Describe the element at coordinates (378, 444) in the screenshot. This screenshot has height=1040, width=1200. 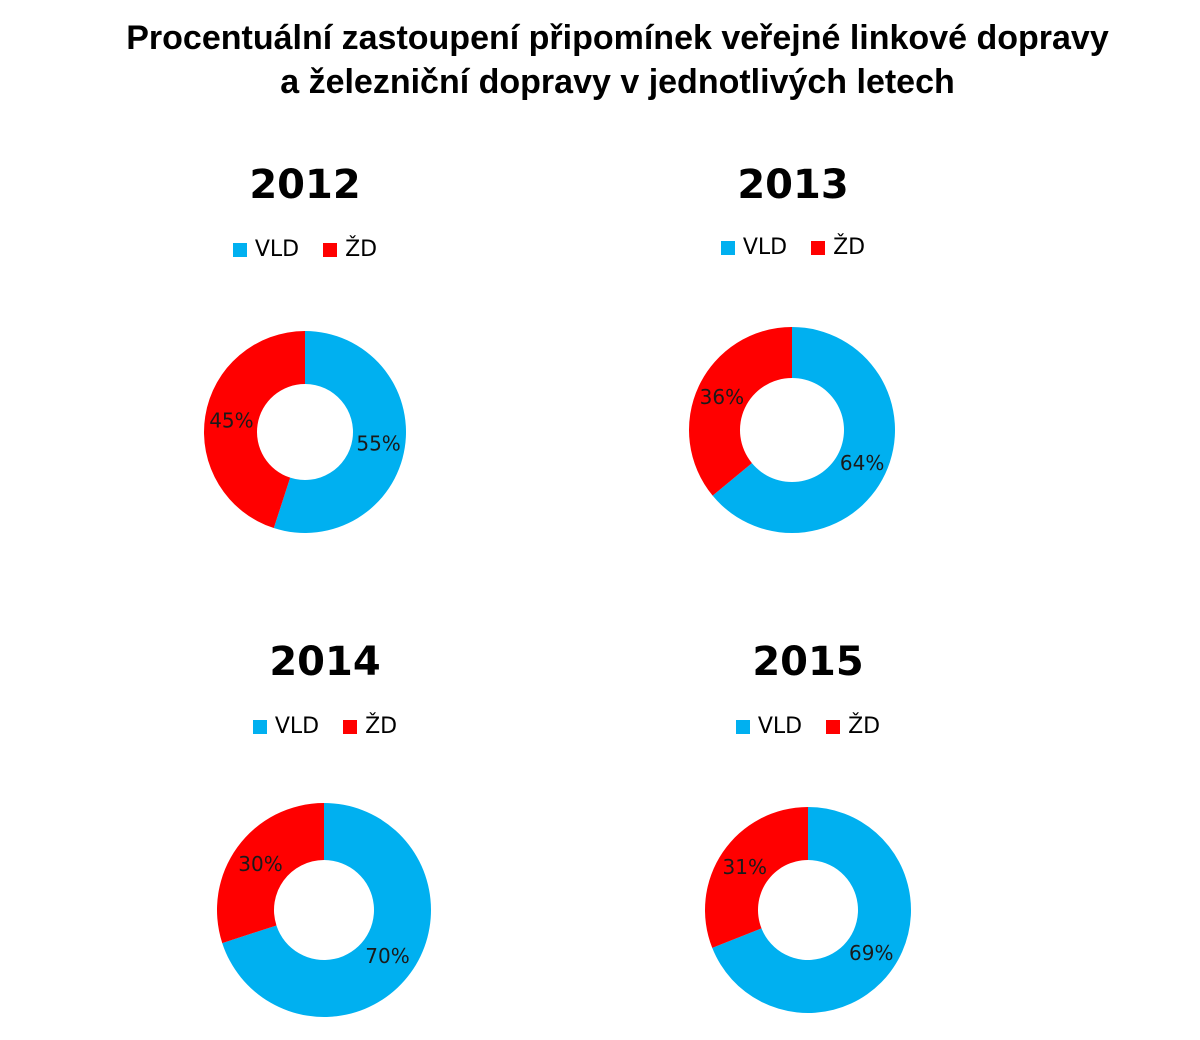
I see `data-label-vld: 55%` at that location.